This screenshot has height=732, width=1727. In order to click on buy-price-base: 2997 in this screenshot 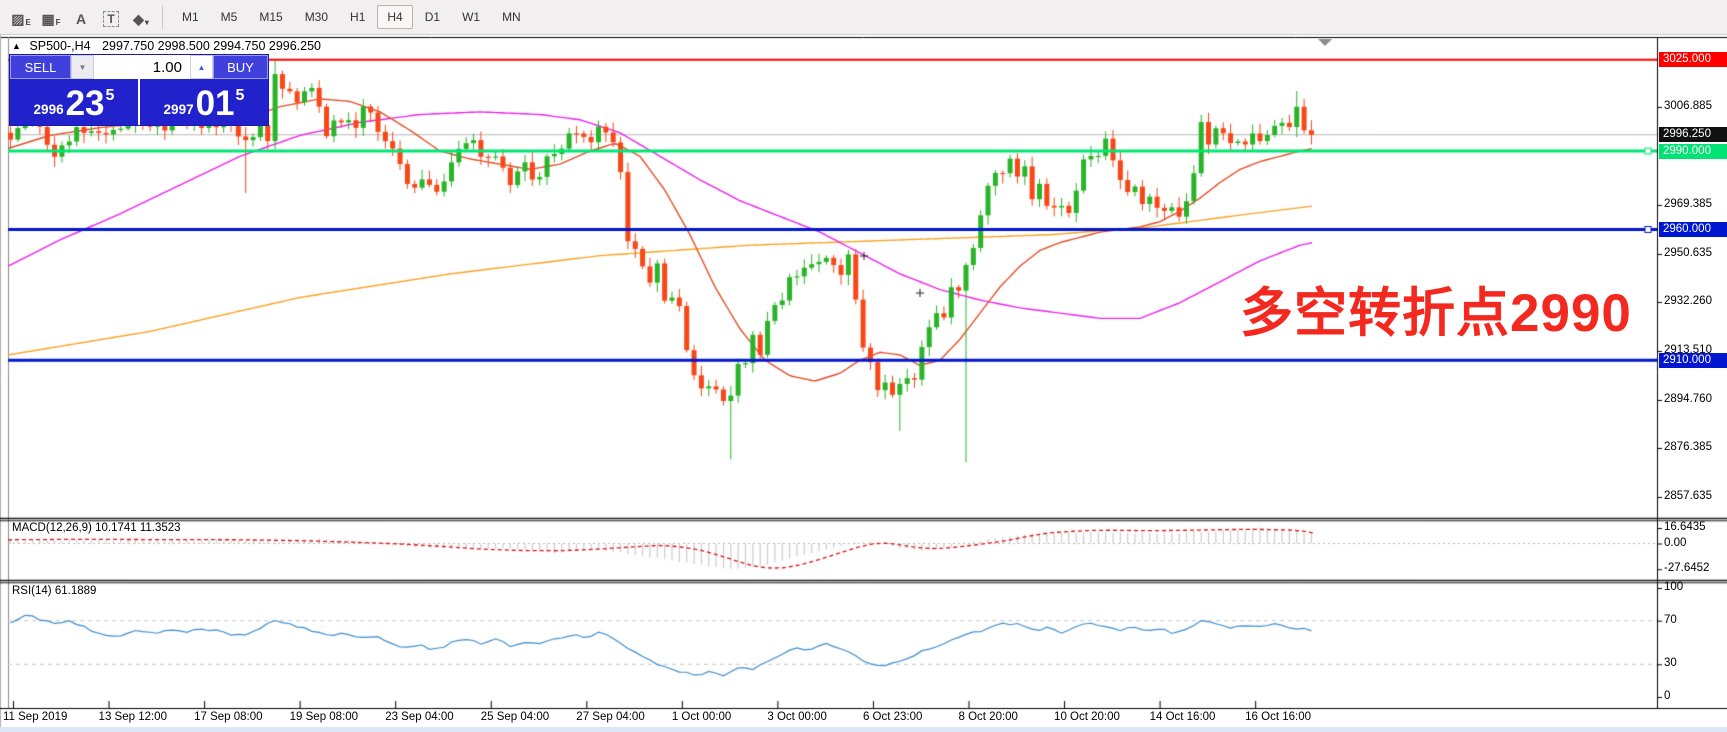, I will do `click(178, 109)`.